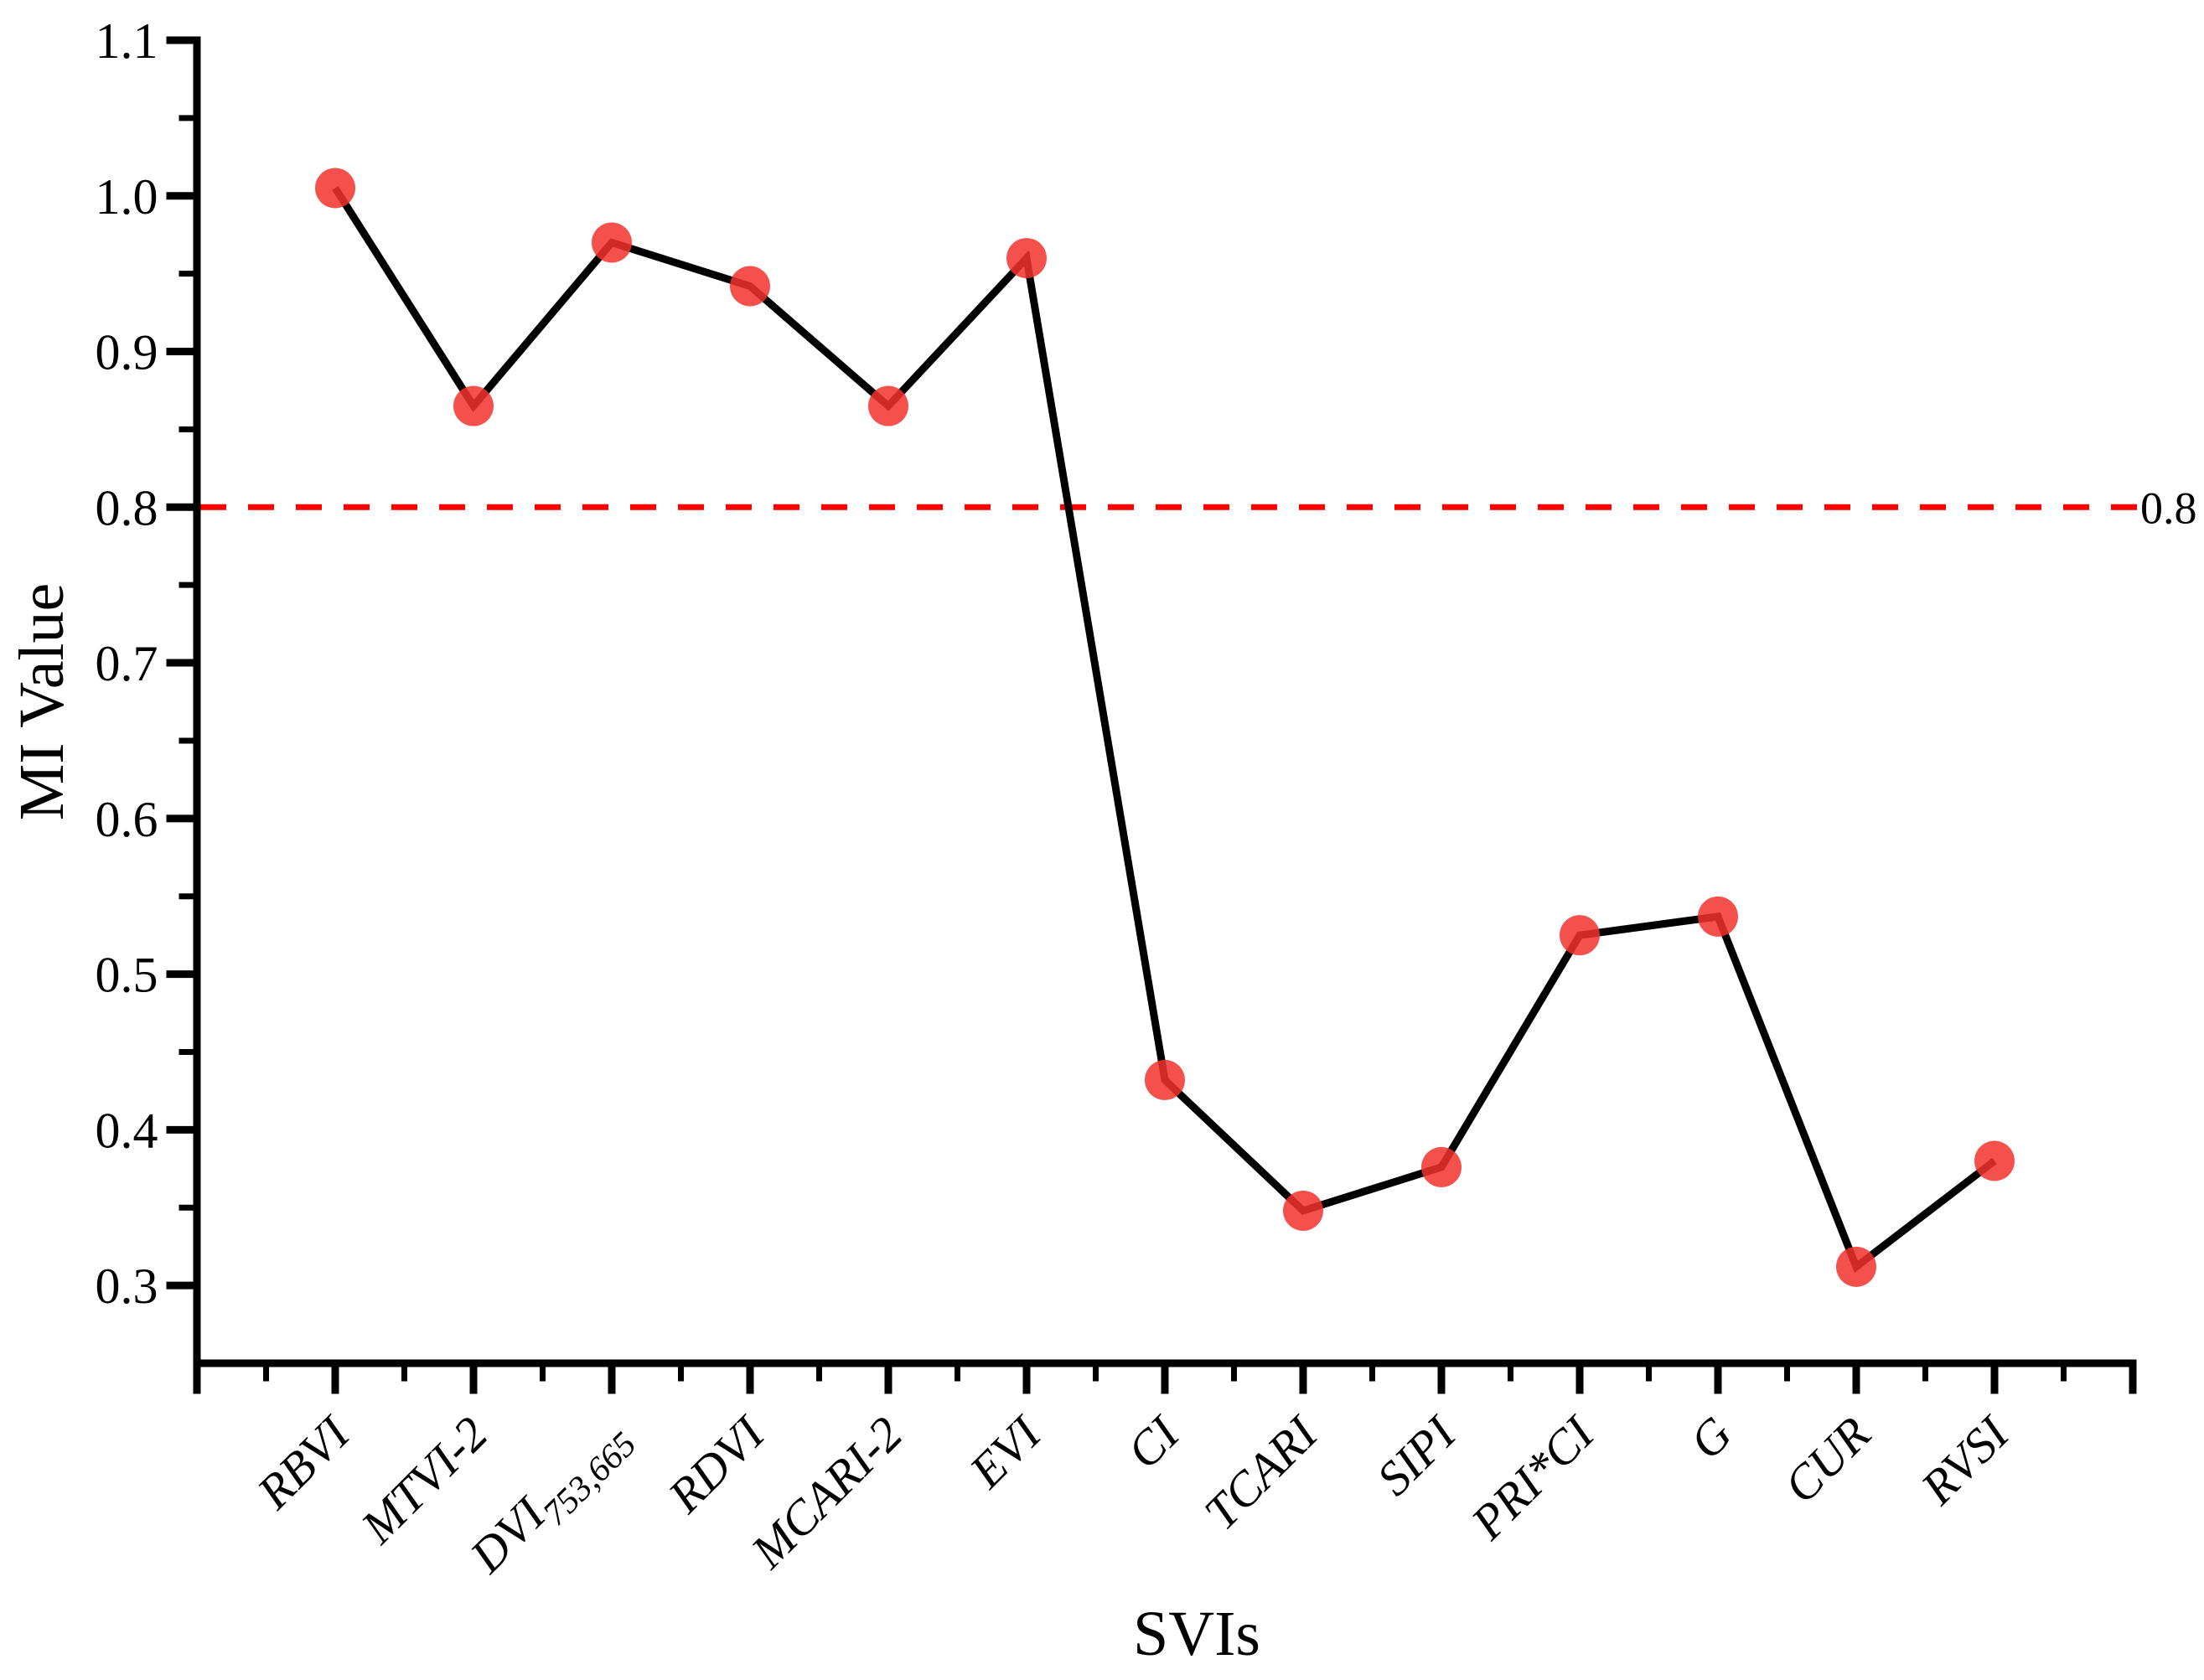  Describe the element at coordinates (1711, 1438) in the screenshot. I see `x-tick-label: G` at that location.